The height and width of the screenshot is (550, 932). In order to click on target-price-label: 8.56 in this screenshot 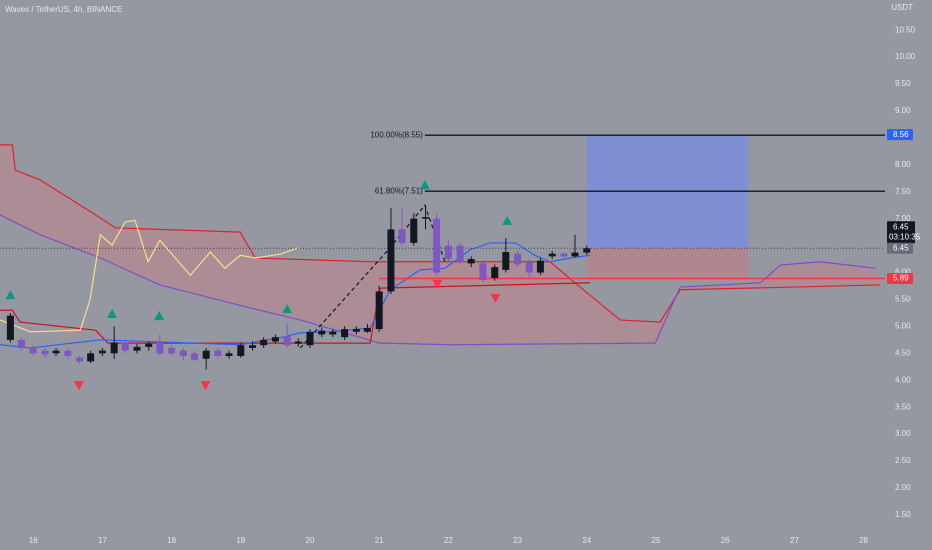, I will do `click(901, 134)`.